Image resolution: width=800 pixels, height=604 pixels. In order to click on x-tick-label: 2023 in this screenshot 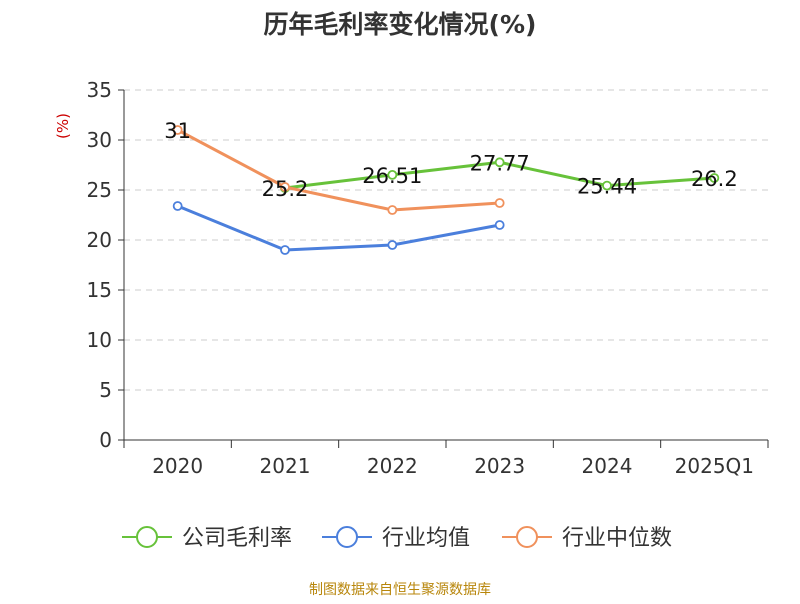, I will do `click(499, 466)`.